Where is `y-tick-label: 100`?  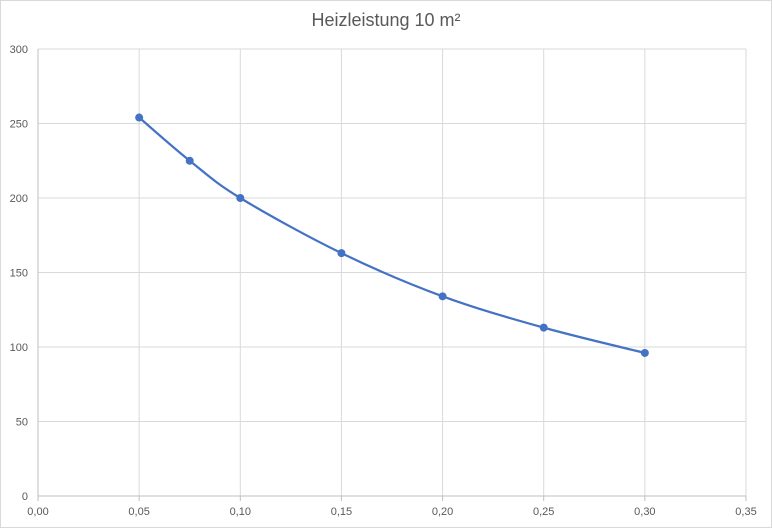
y-tick-label: 100 is located at coordinates (19, 348).